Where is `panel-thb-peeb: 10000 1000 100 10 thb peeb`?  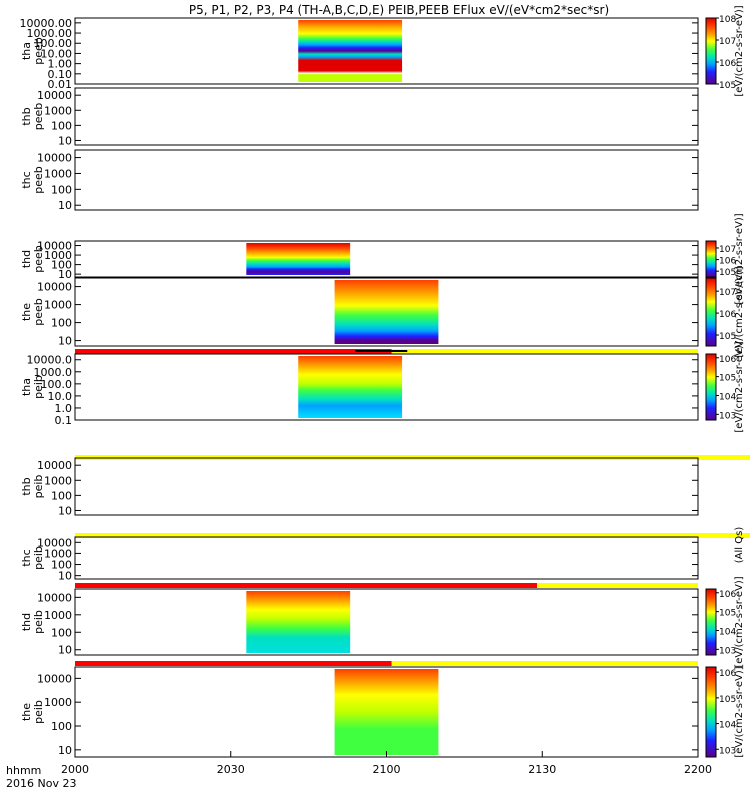 panel-thb-peeb: 10000 1000 100 10 thb peeb is located at coordinates (359, 117).